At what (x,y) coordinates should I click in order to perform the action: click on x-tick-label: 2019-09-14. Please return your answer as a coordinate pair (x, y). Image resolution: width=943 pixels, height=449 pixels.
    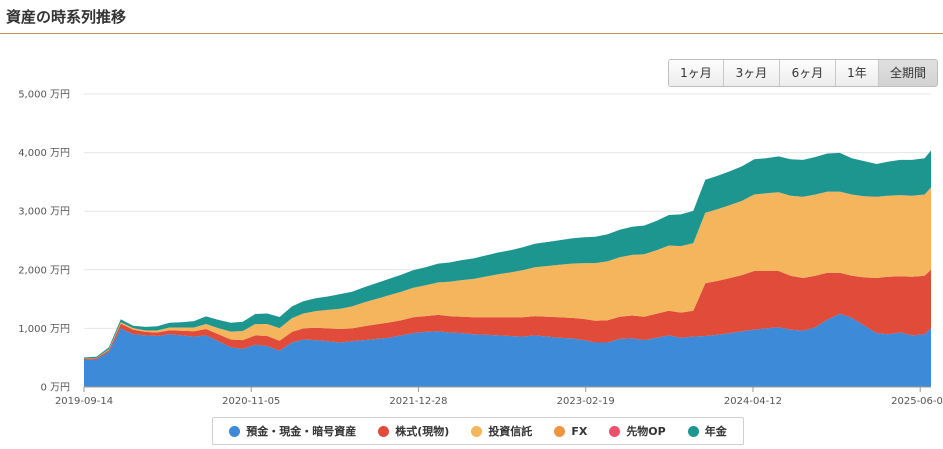
    Looking at the image, I should click on (84, 401).